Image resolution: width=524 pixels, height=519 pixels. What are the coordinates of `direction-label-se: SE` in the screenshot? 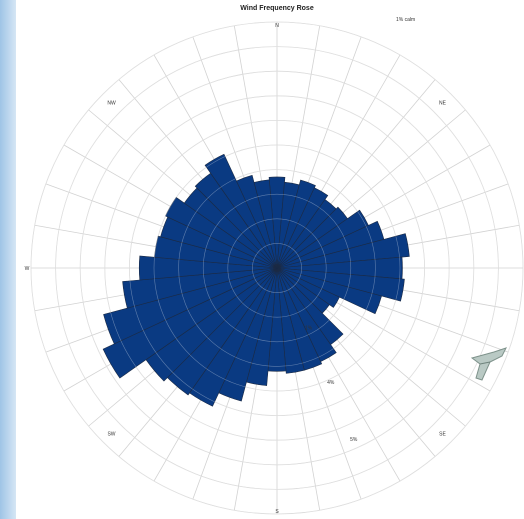 It's located at (442, 435).